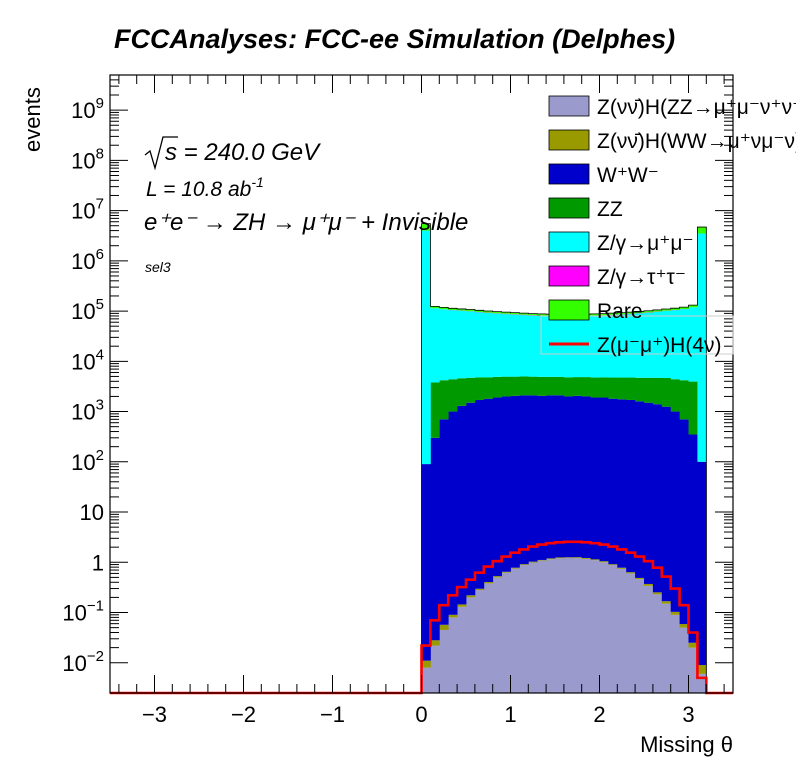 Image resolution: width=796 pixels, height=772 pixels. I want to click on y-tick-label-5: 10³, so click(87, 411).